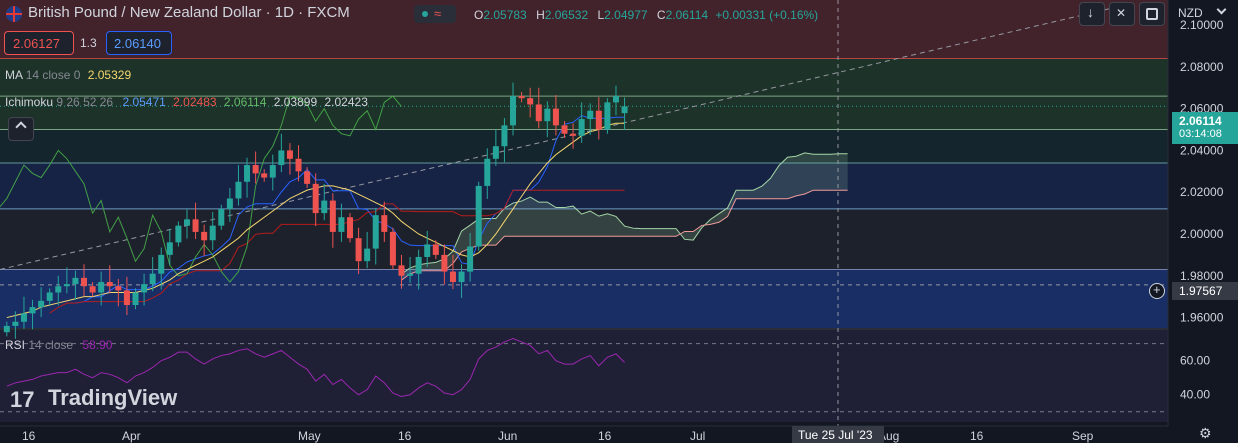  What do you see at coordinates (1206, 13) in the screenshot?
I see `currency-selector: NZD` at bounding box center [1206, 13].